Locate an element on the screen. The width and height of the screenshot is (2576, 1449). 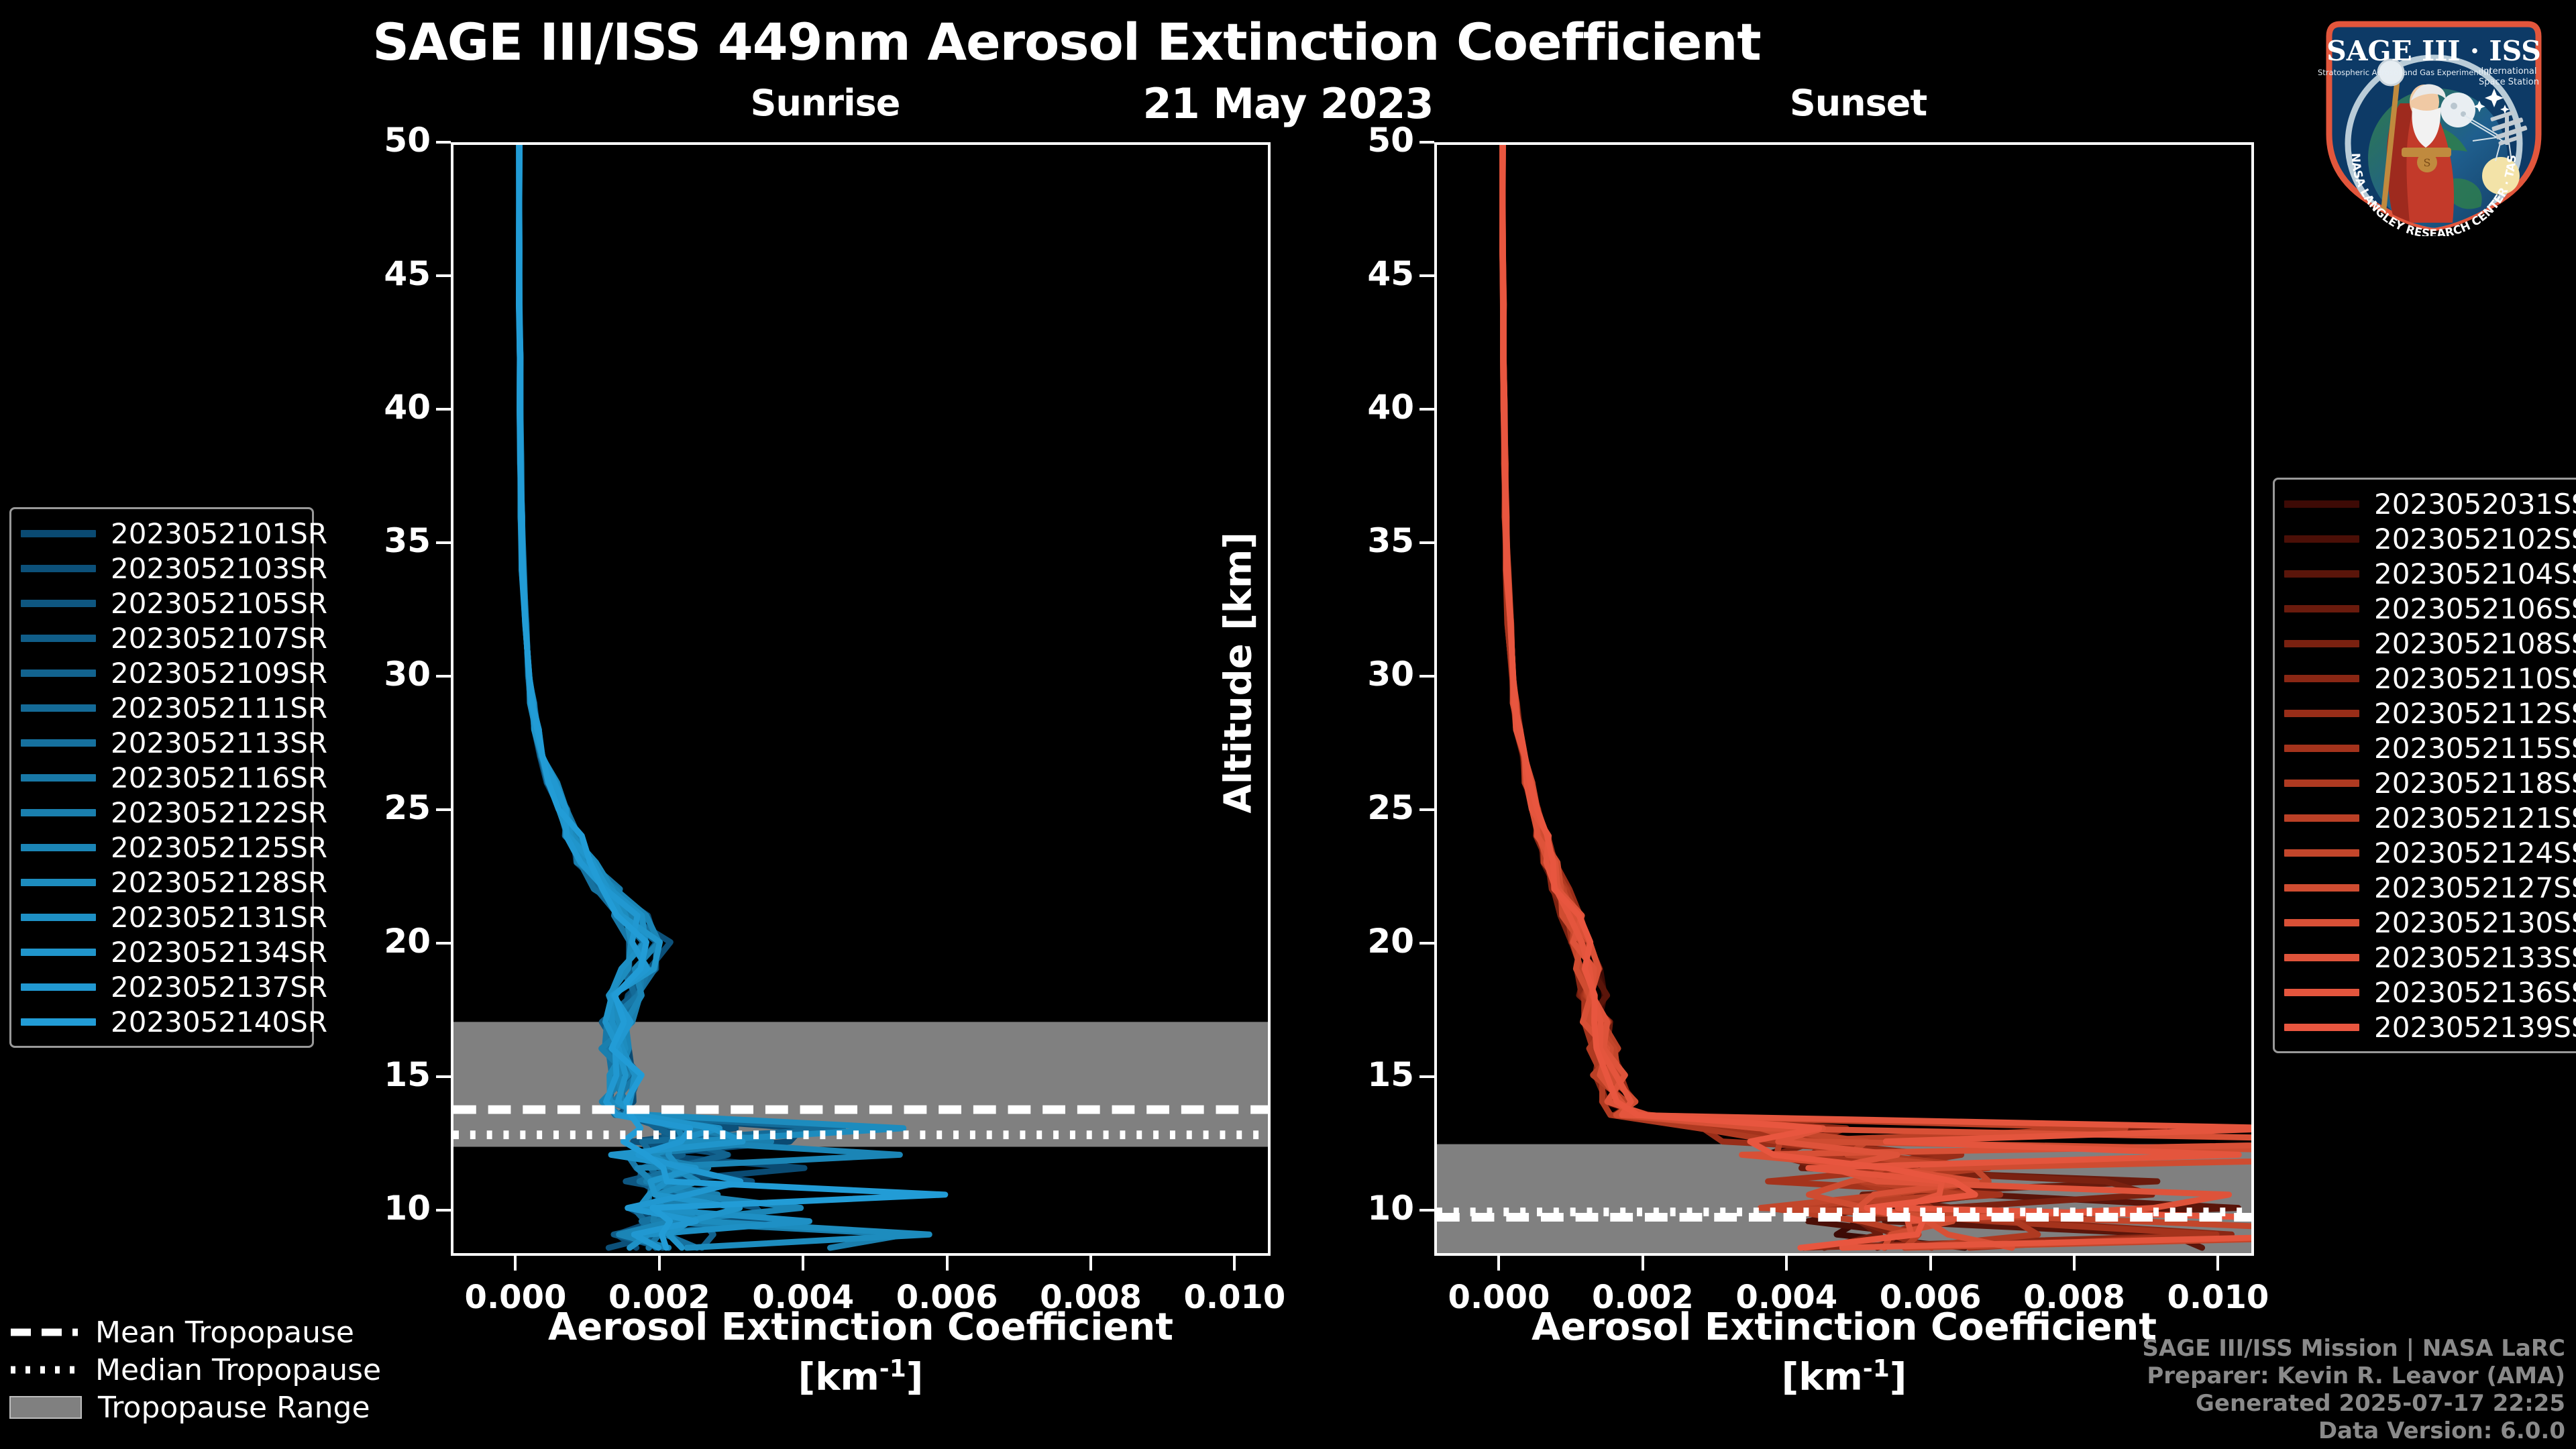
legend-item: 2023052137SR is located at coordinates (174, 986).